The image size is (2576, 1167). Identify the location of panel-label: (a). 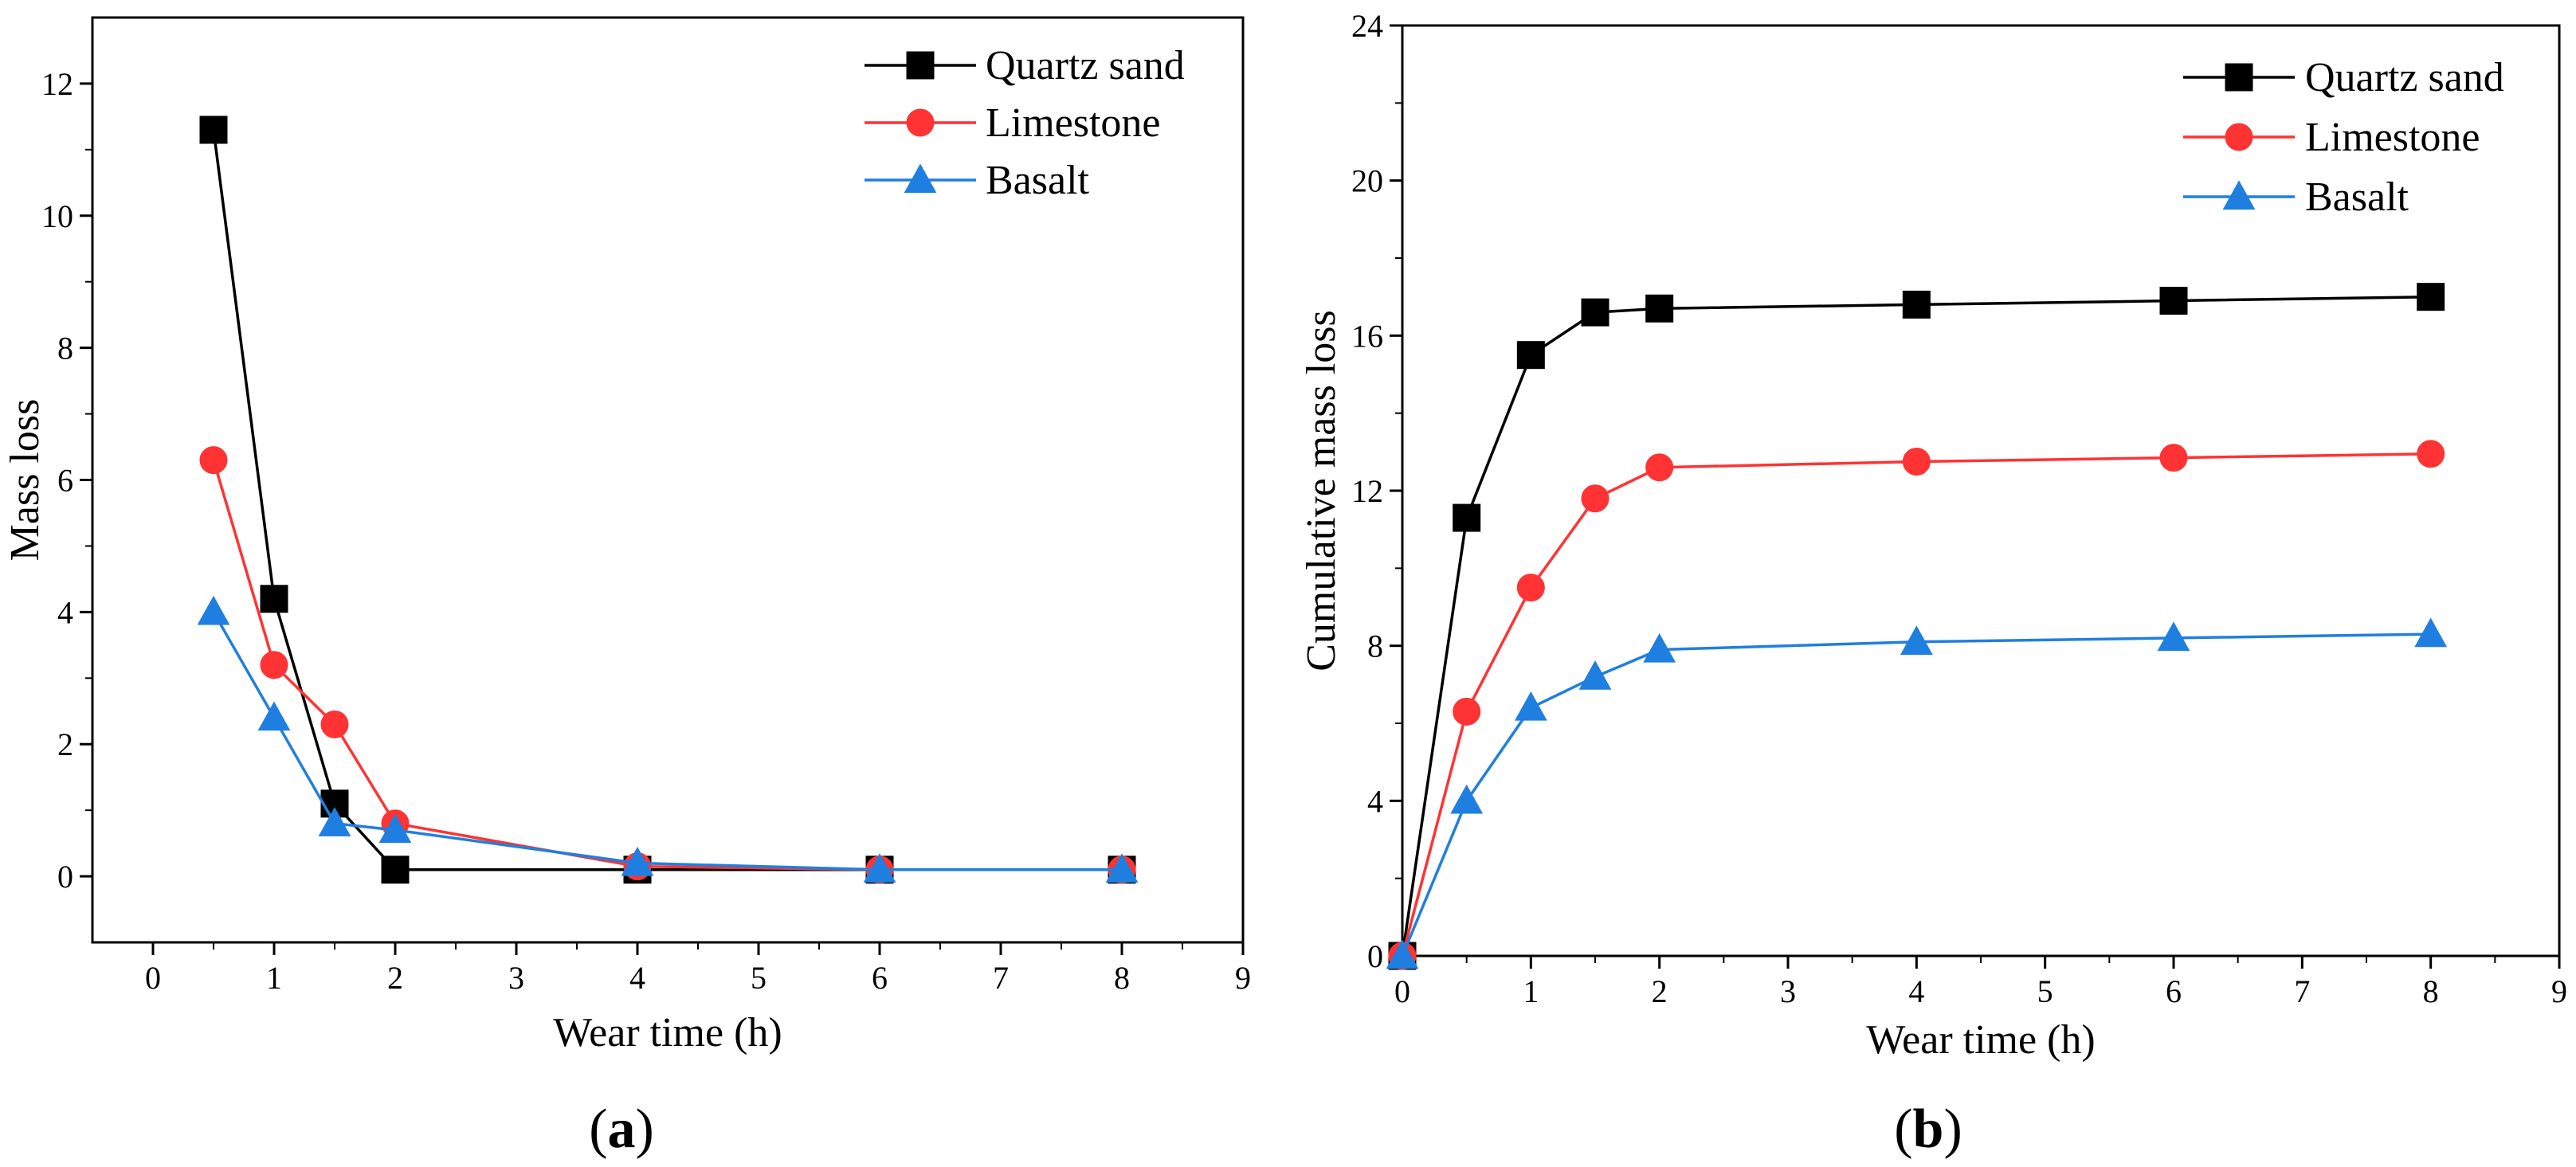
(621, 1129).